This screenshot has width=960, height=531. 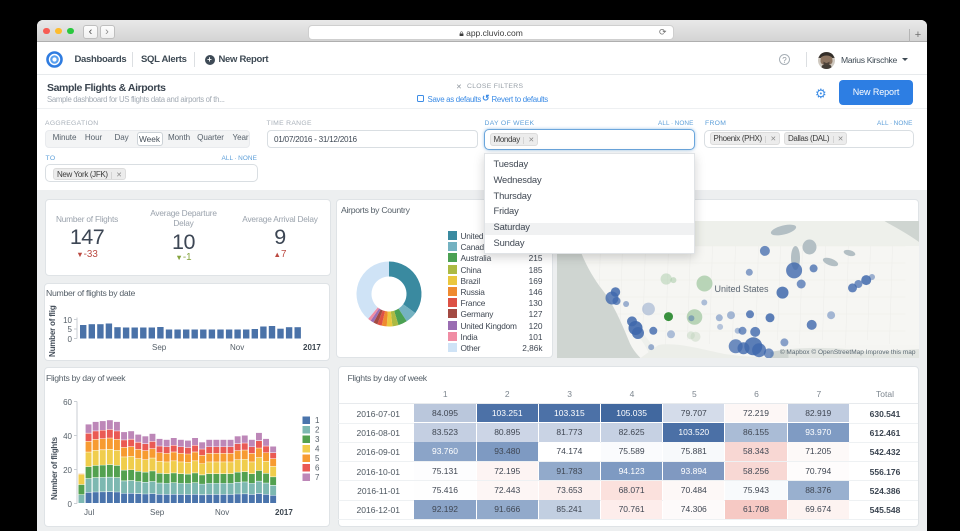 What do you see at coordinates (317, 439) in the screenshot?
I see `svg-text: 3` at bounding box center [317, 439].